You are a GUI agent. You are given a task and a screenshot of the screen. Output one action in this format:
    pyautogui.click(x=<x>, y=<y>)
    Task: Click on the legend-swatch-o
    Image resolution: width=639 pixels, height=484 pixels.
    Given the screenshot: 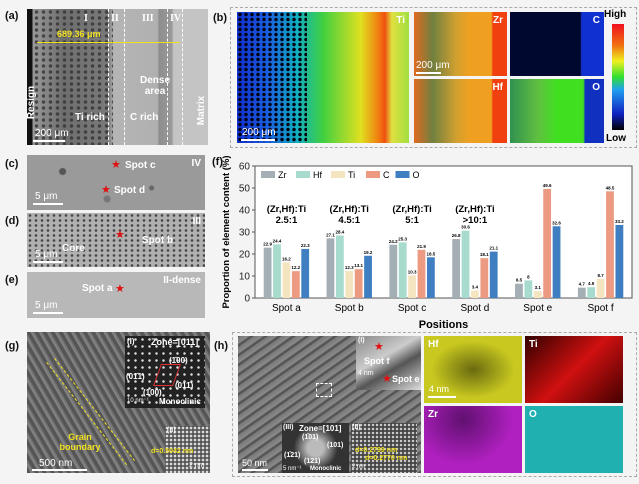 What is the action you would take?
    pyautogui.click(x=402, y=174)
    